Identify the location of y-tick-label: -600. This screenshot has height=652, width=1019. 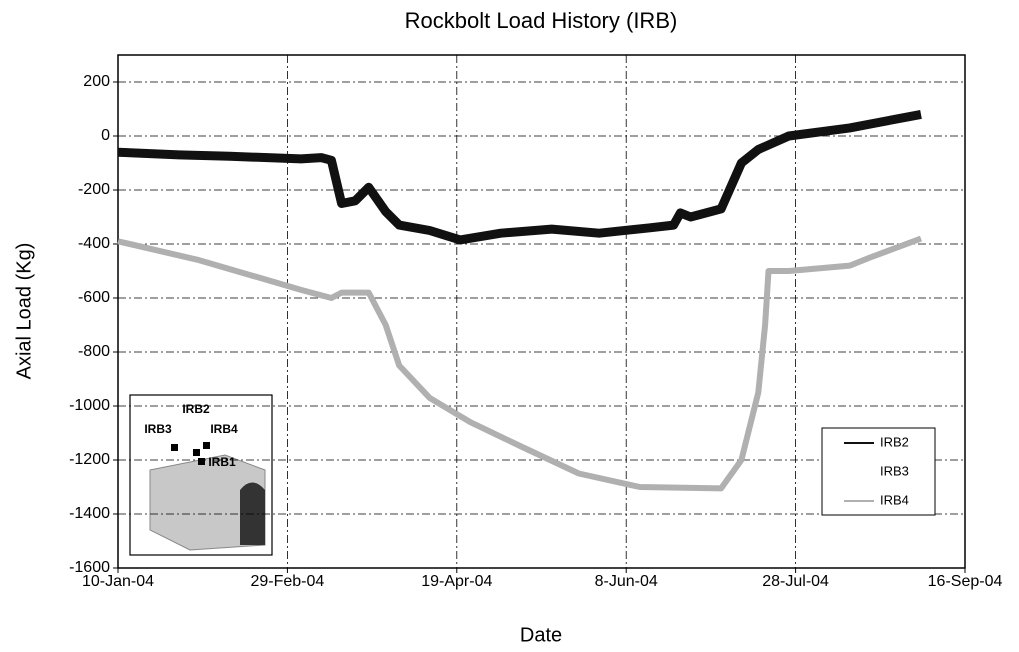
(94, 297).